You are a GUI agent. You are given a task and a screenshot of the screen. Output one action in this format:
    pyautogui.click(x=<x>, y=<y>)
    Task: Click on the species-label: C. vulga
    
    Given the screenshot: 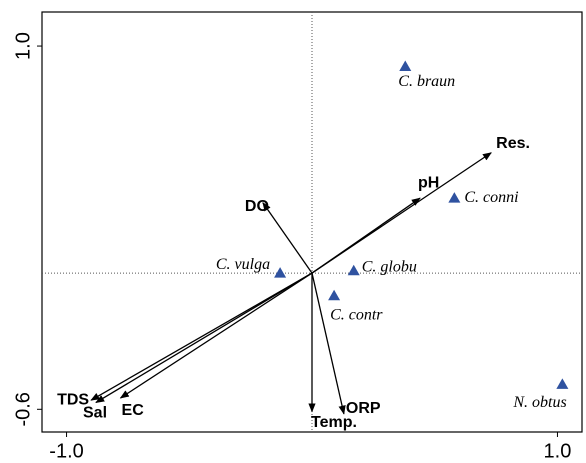 What is the action you would take?
    pyautogui.click(x=243, y=264)
    